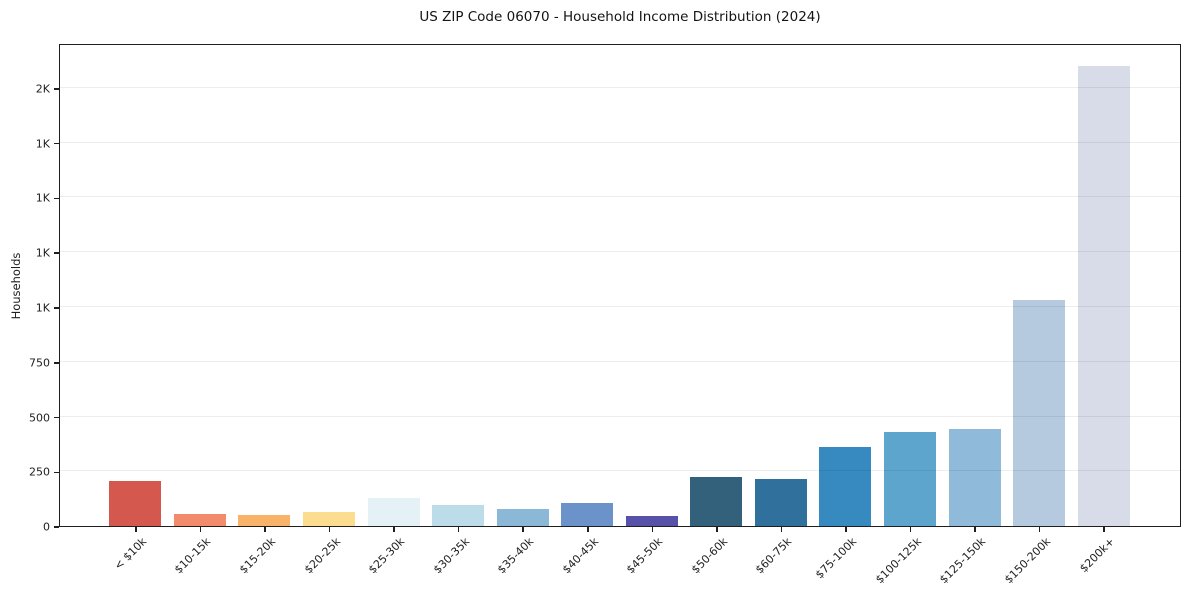 The image size is (1189, 590). What do you see at coordinates (46, 527) in the screenshot?
I see `y-tick-label: 0` at bounding box center [46, 527].